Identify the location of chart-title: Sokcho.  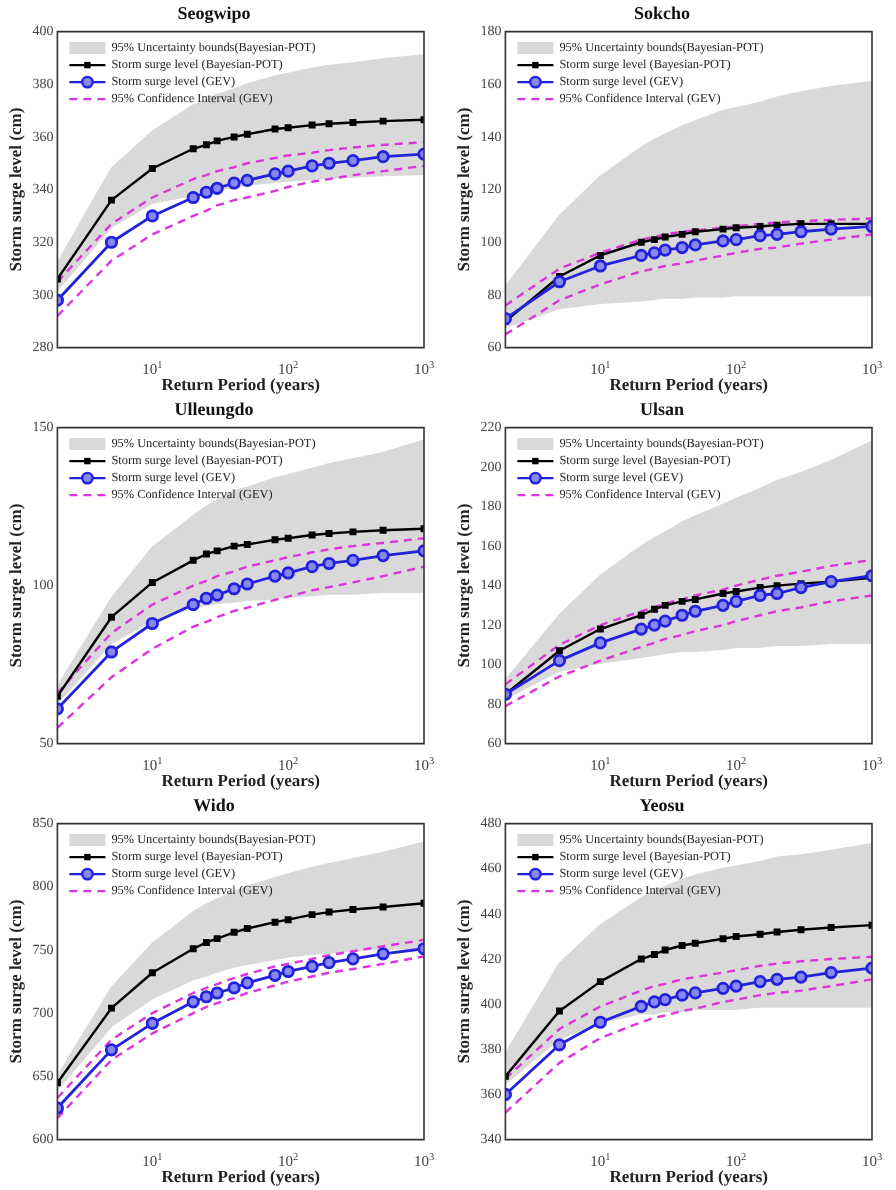
(662, 13).